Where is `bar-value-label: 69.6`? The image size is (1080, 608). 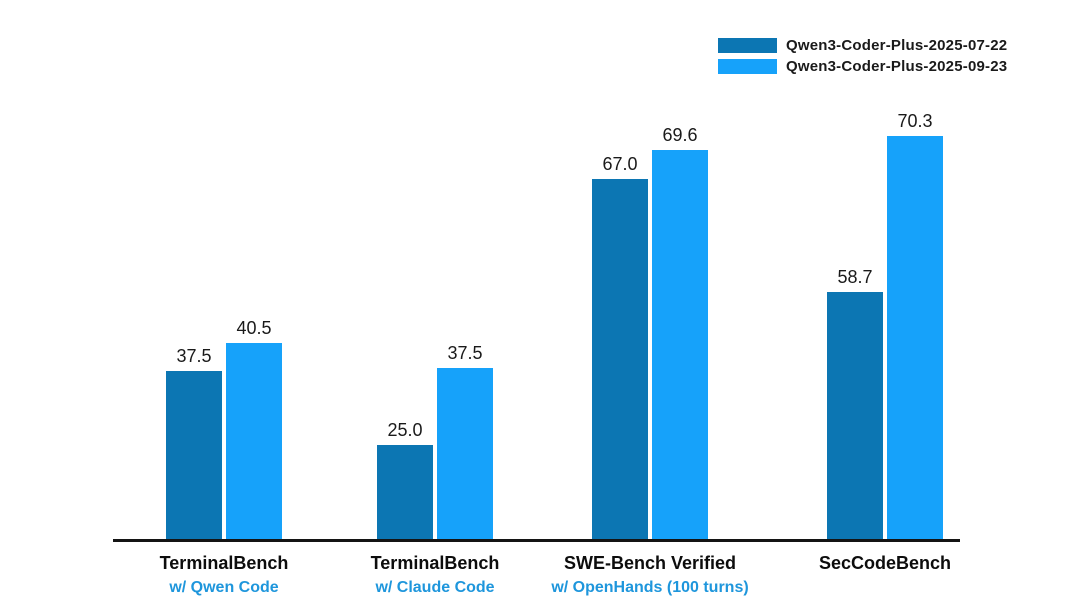 bar-value-label: 69.6 is located at coordinates (680, 135).